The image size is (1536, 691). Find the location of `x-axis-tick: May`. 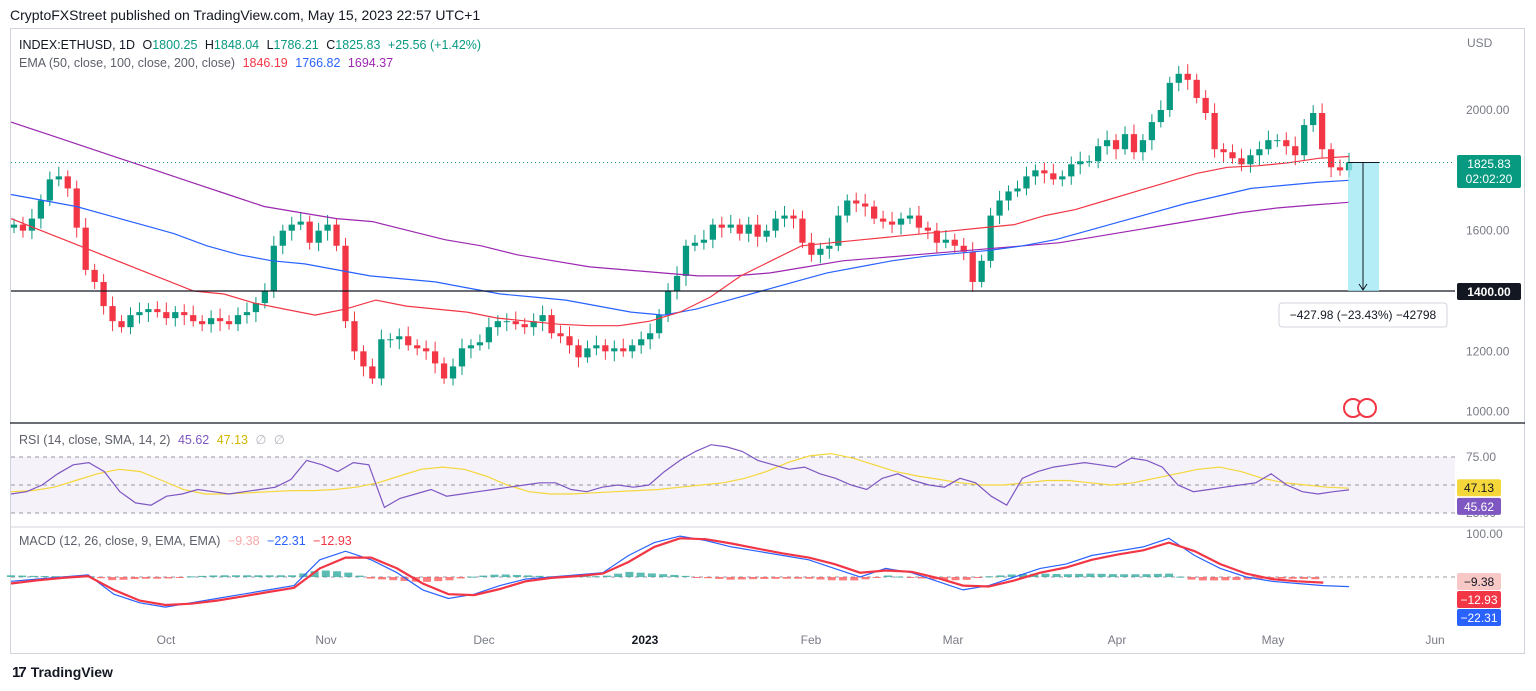

x-axis-tick: May is located at coordinates (1273, 640).